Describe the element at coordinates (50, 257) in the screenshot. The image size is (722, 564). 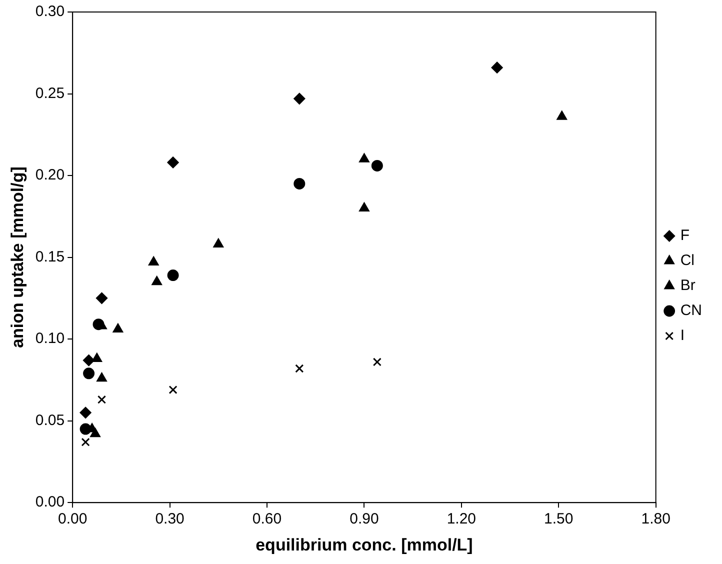
I see `y-tick-label: 0.15` at that location.